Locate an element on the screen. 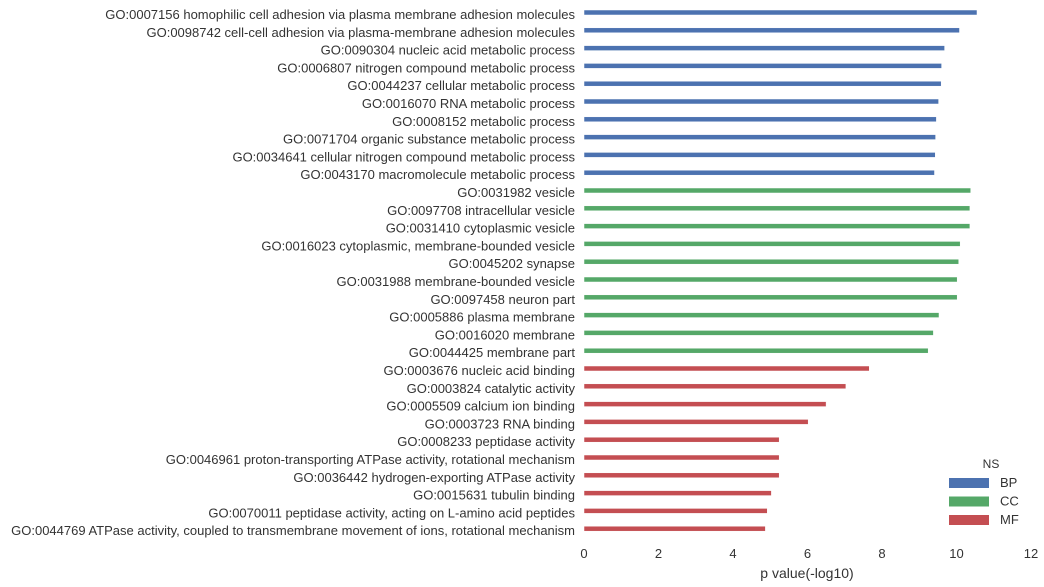  y-tick-label-24: GO:0008233 peptidase activity is located at coordinates (486, 441).